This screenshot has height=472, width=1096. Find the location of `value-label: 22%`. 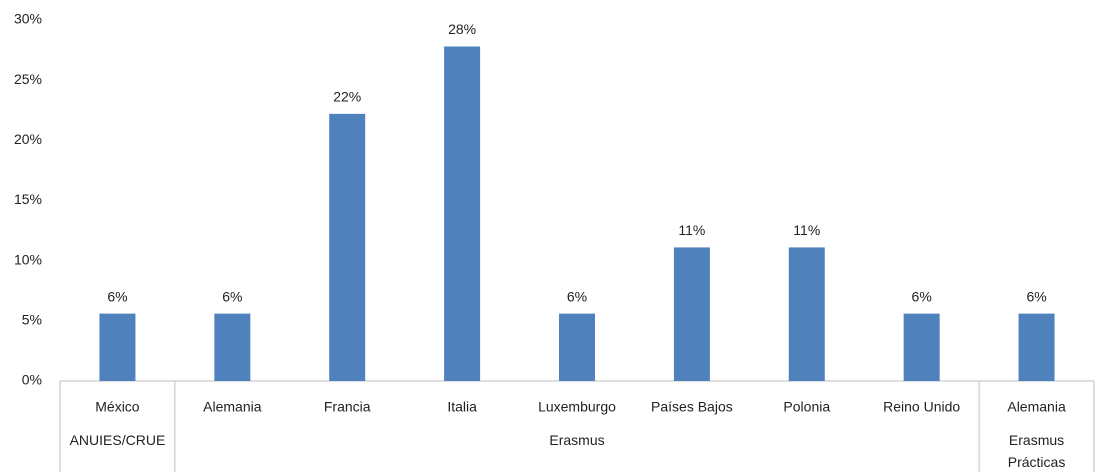

value-label: 22% is located at coordinates (347, 97).